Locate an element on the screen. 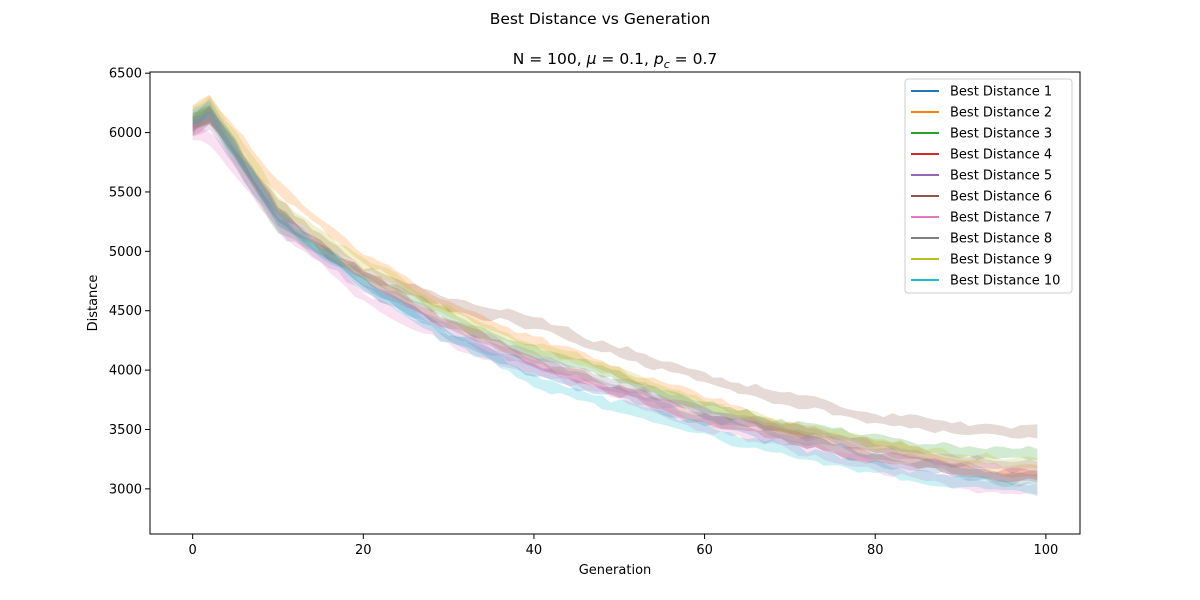 This screenshot has width=1200, height=600. chart-title-pc: p is located at coordinates (658, 59).